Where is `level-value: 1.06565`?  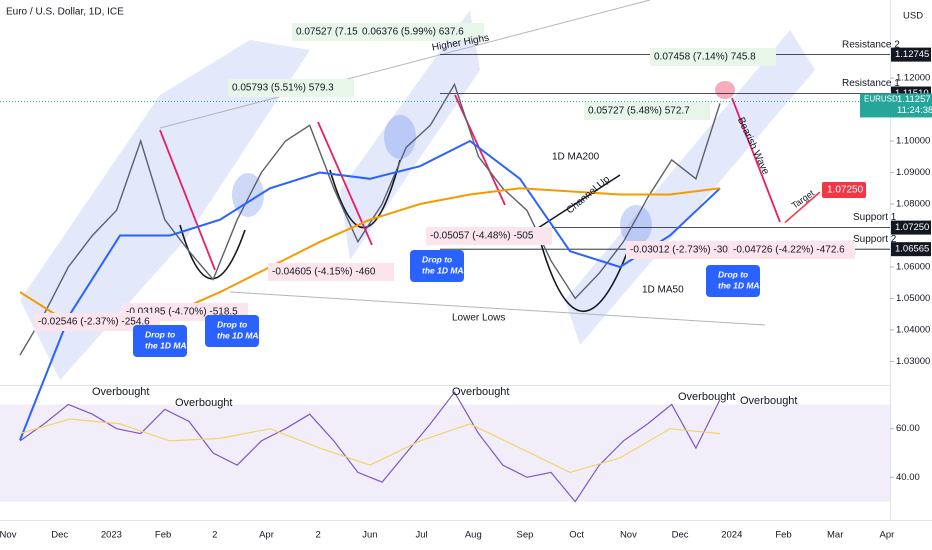
level-value: 1.06565 is located at coordinates (912, 249).